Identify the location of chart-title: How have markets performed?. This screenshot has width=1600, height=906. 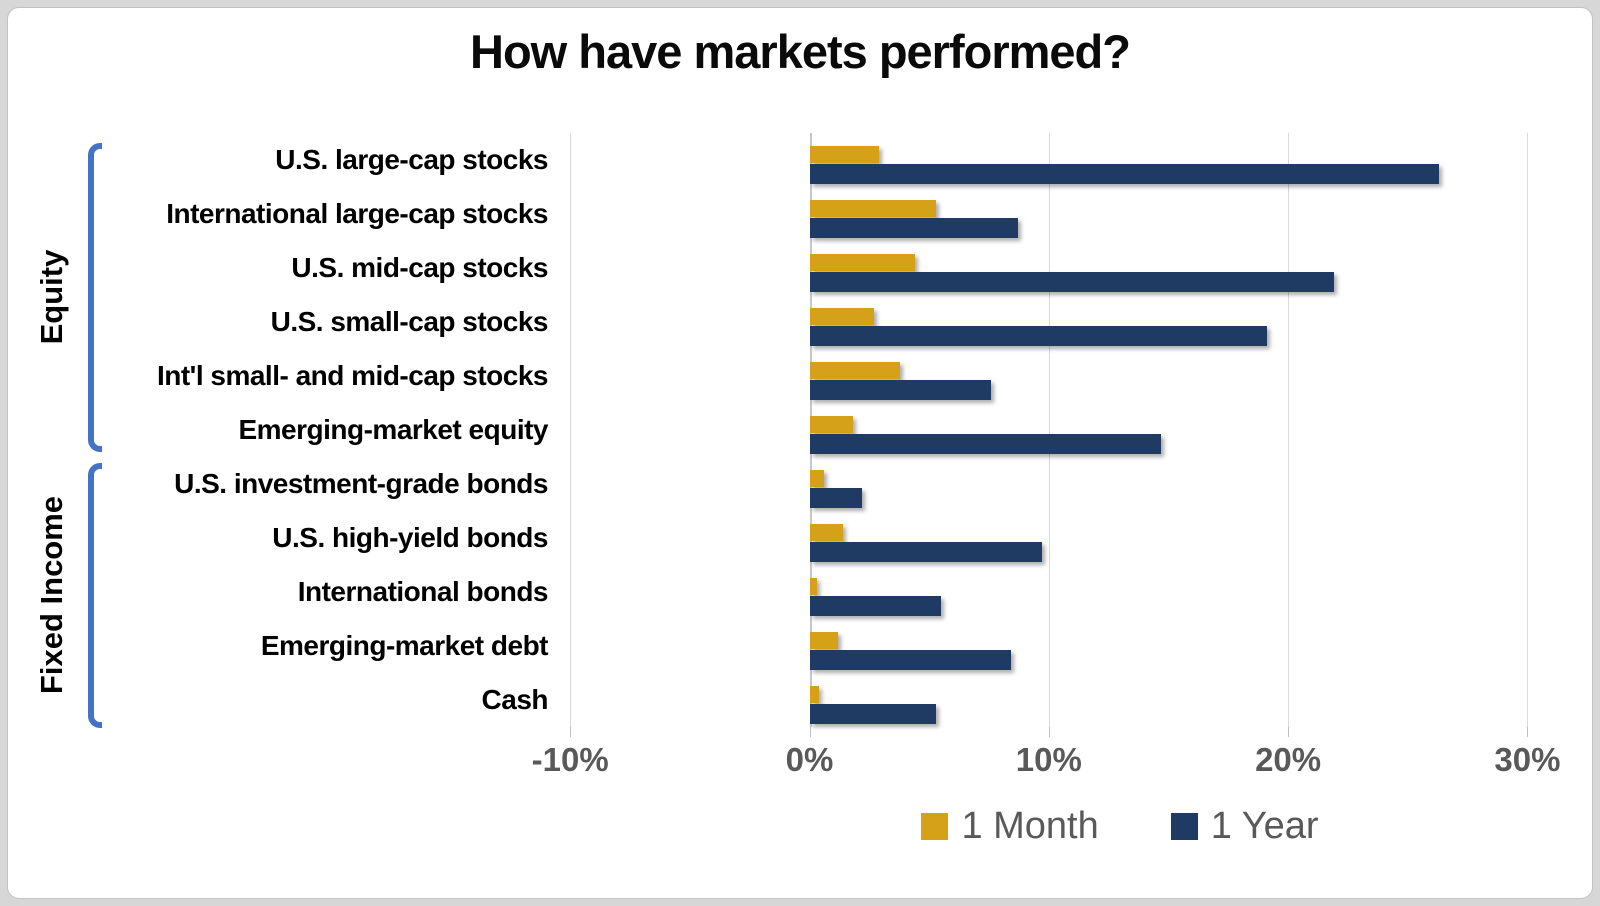
(800, 51).